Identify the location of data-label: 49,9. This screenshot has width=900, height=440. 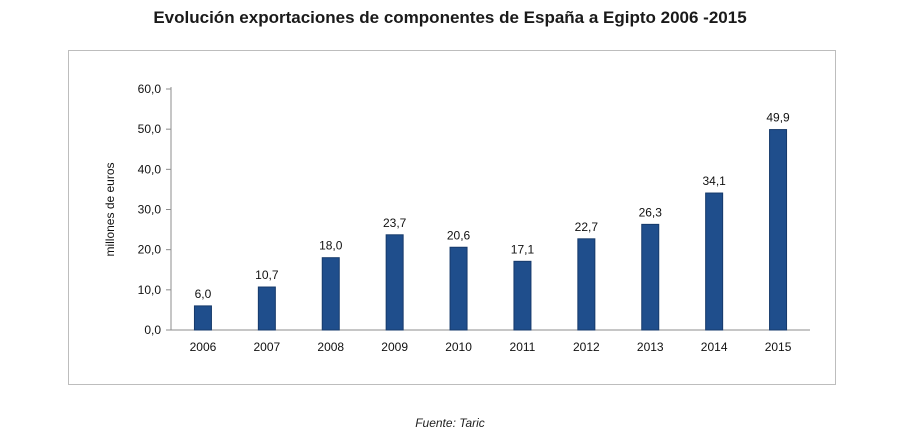
(778, 118).